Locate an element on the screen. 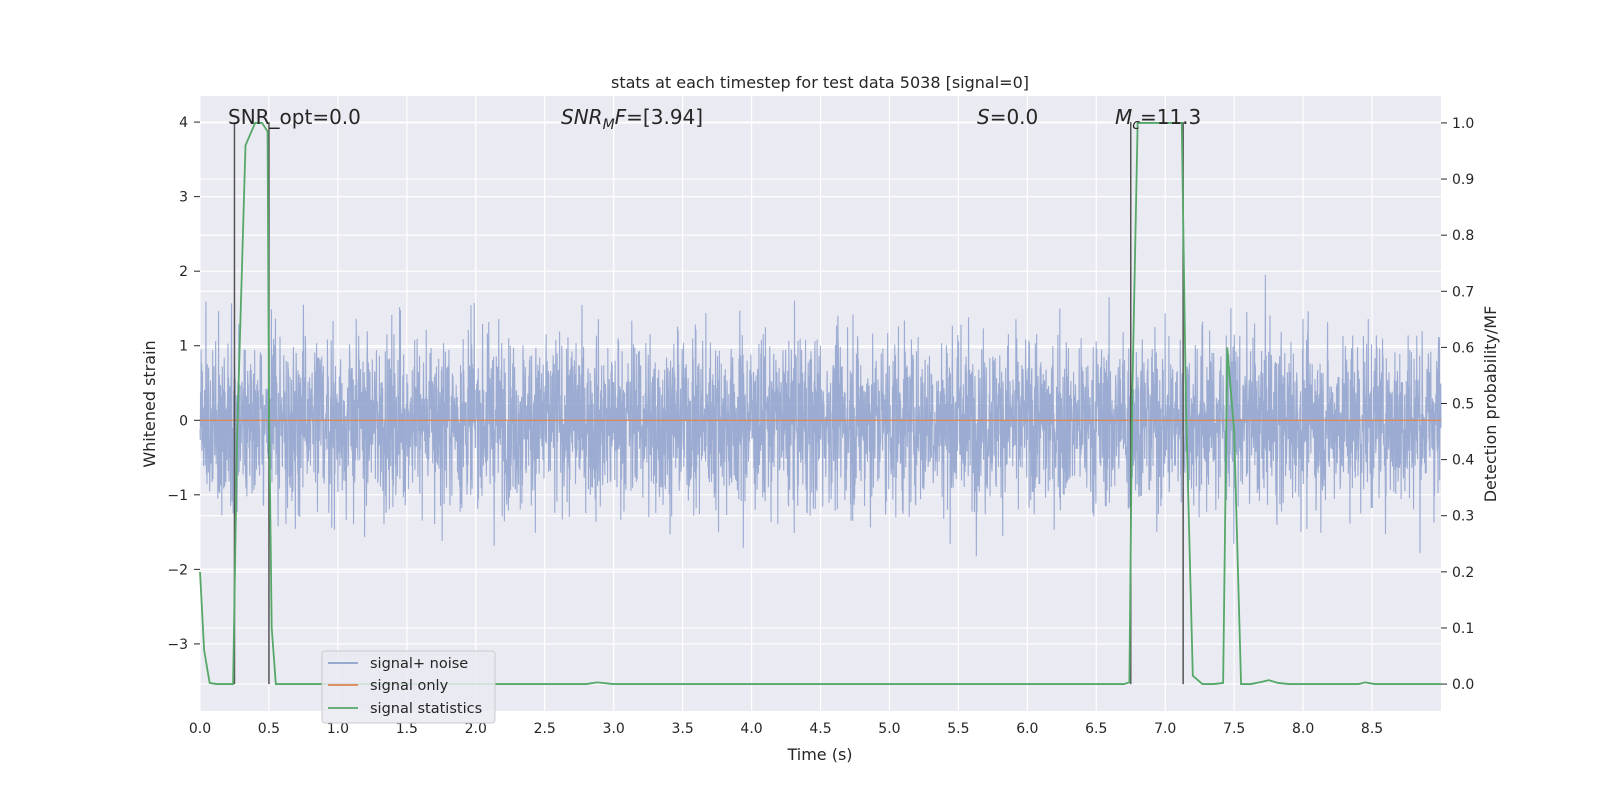 Image resolution: width=1600 pixels, height=800 pixels. x-tick-label: 7.0 is located at coordinates (1165, 729).